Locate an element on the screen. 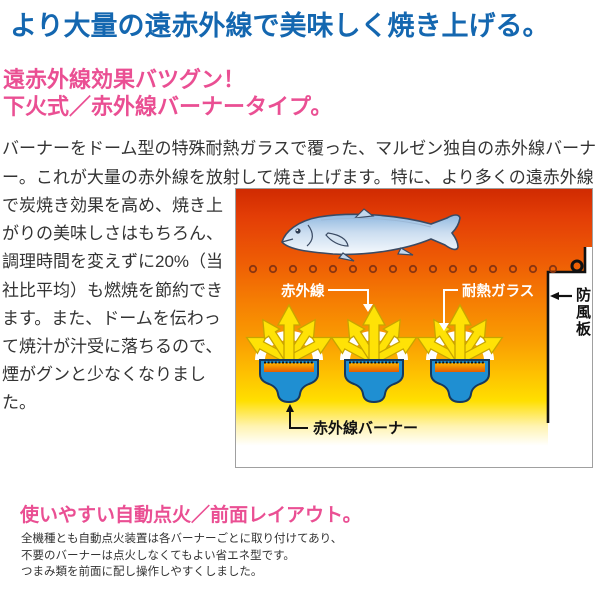 This screenshot has width=600, height=600. hook-ring-icon is located at coordinates (577, 266).